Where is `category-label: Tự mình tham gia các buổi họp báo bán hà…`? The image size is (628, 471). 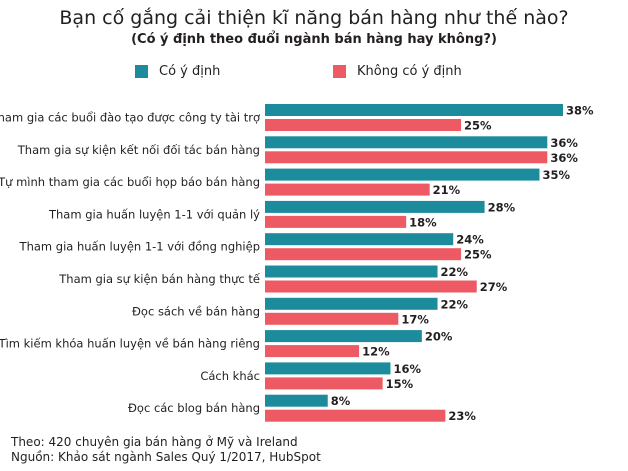
category-label: Tự mình tham gia các buổi họp báo bán hà… is located at coordinates (130, 182).